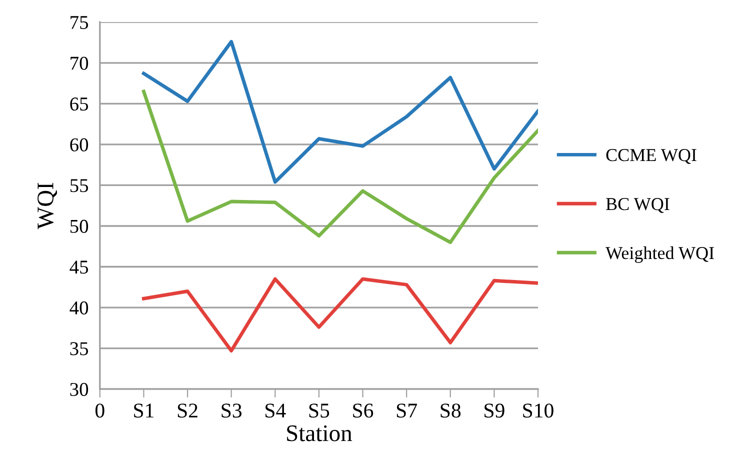 The width and height of the screenshot is (740, 461). What do you see at coordinates (340, 314) in the screenshot?
I see `line-series` at bounding box center [340, 314].